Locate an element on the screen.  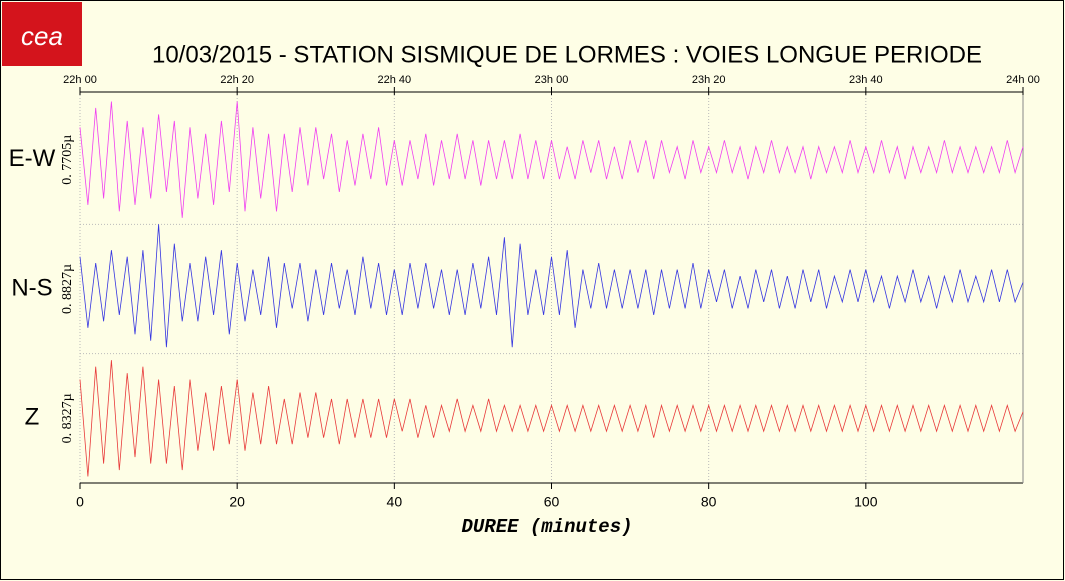
top-tick-label: 22h 00 is located at coordinates (80, 80).